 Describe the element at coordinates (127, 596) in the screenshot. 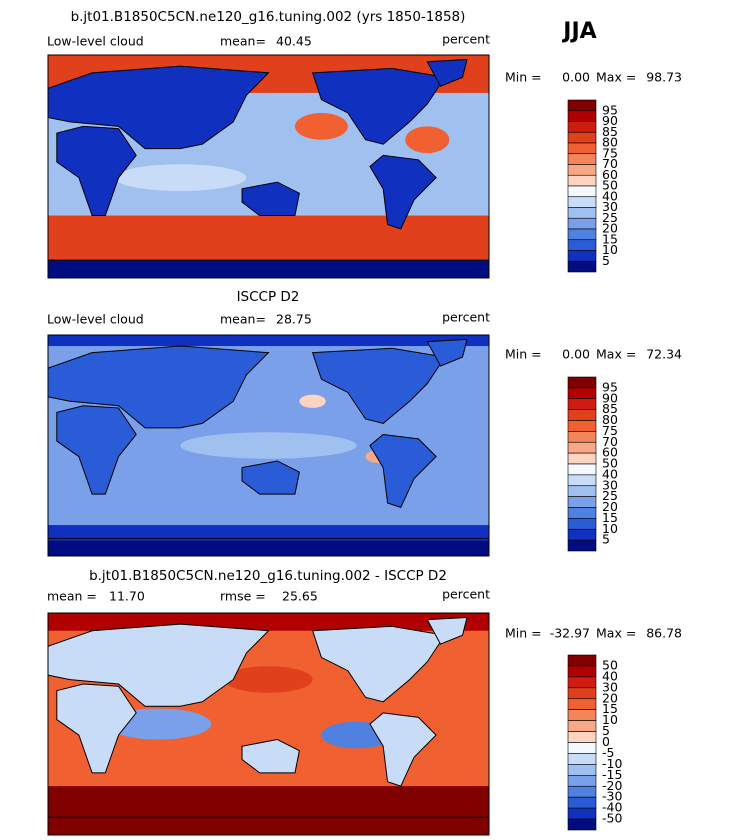

I see `mean-value: 11.70` at that location.